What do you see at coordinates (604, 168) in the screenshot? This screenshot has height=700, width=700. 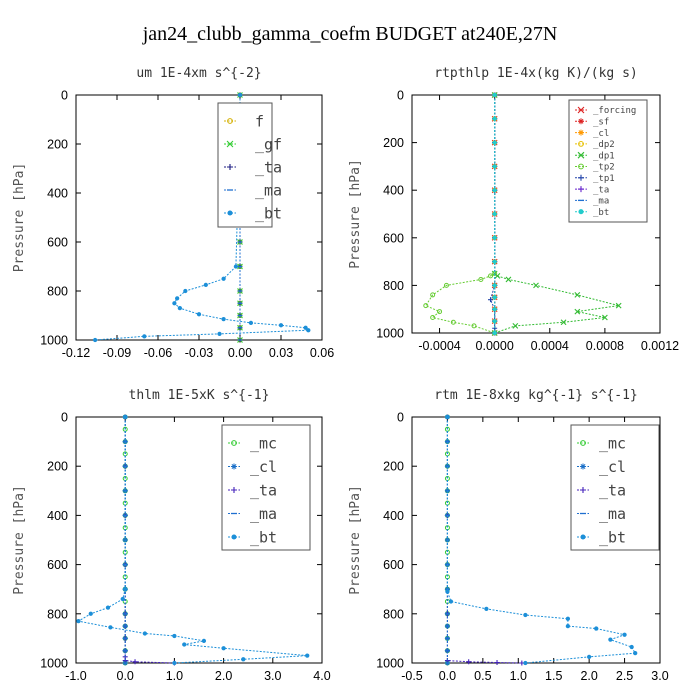 I see `legend-label: _tp2` at bounding box center [604, 168].